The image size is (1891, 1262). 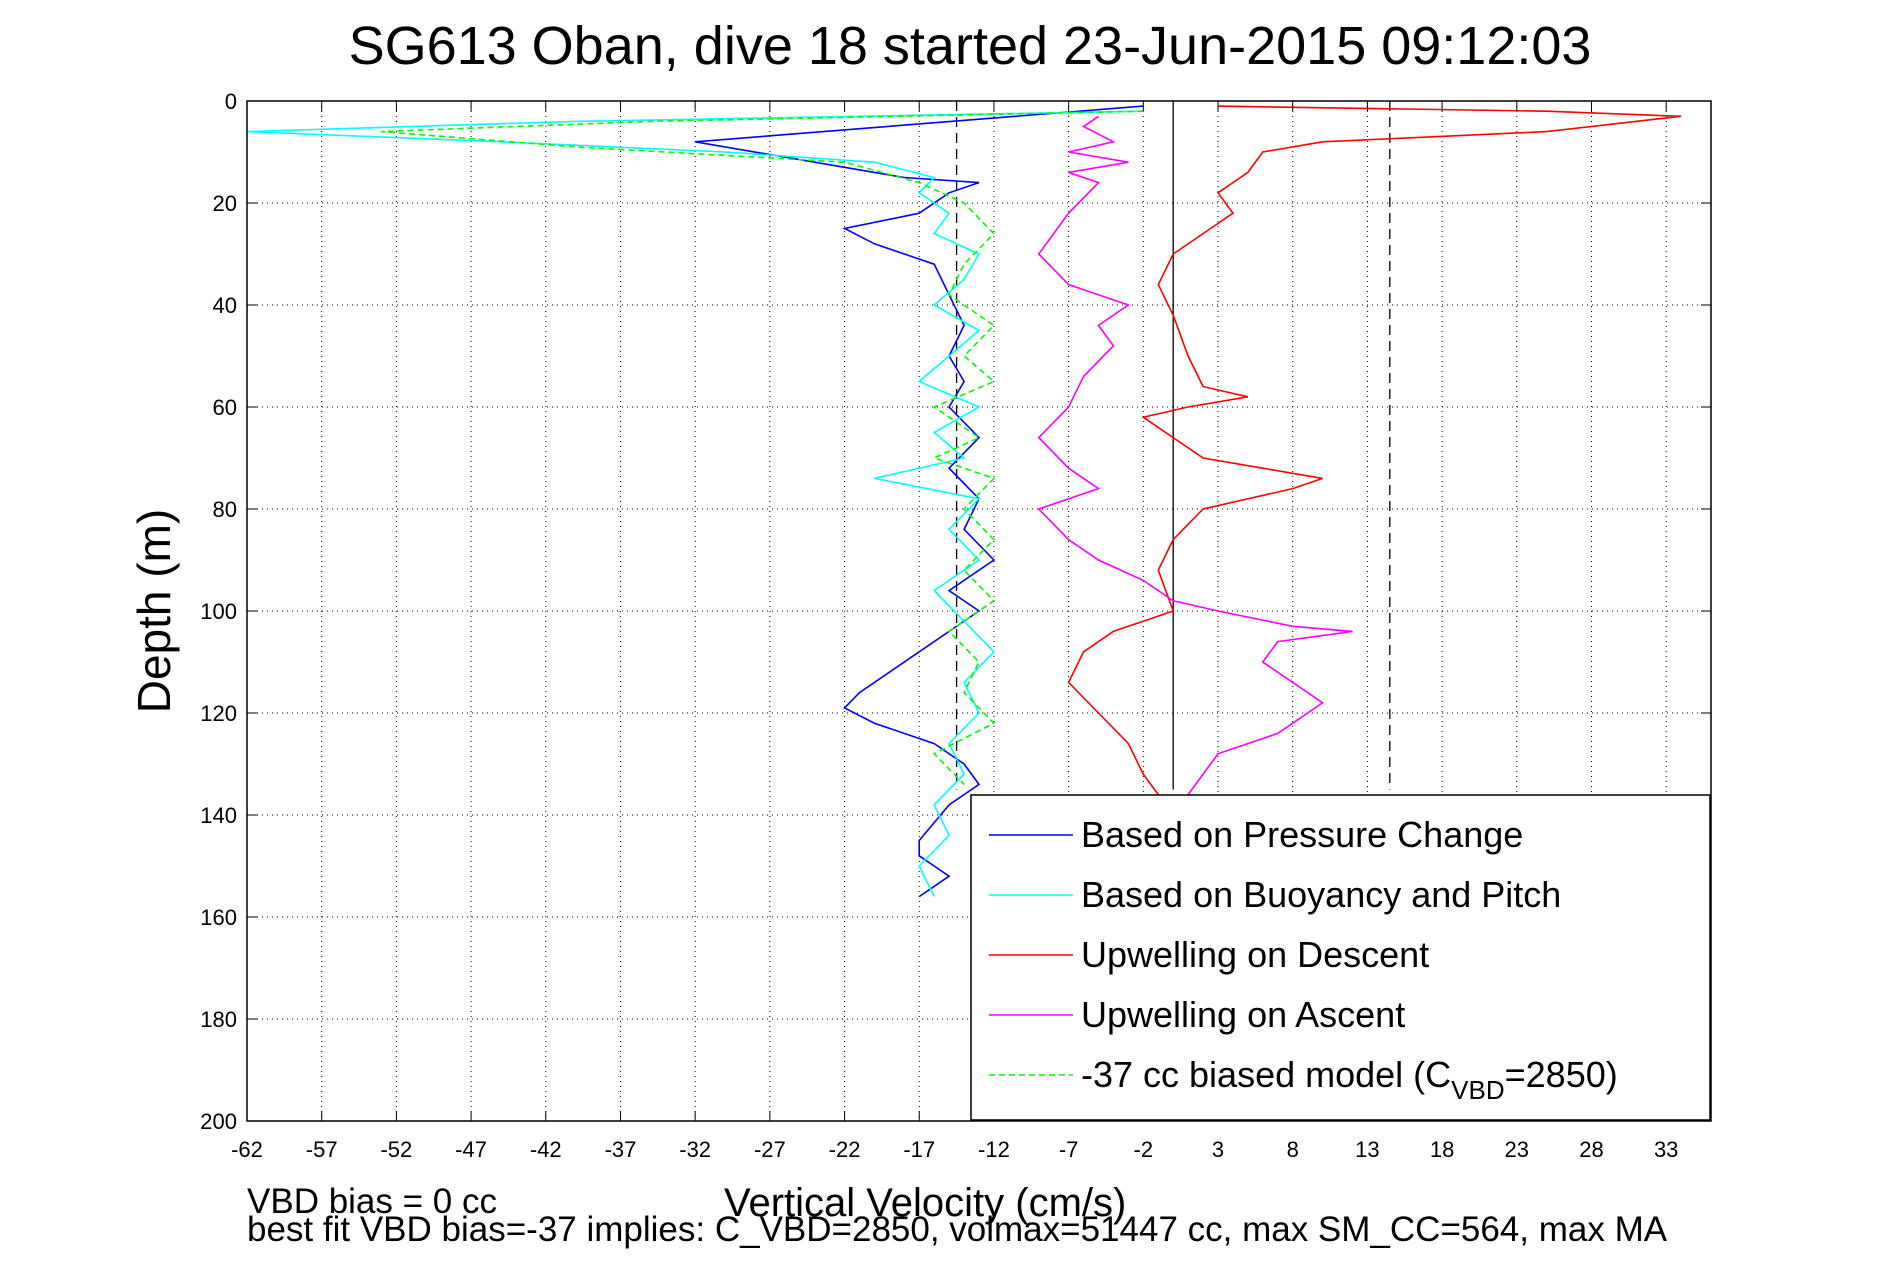 I want to click on x-tick-label: -17, so click(x=919, y=1149).